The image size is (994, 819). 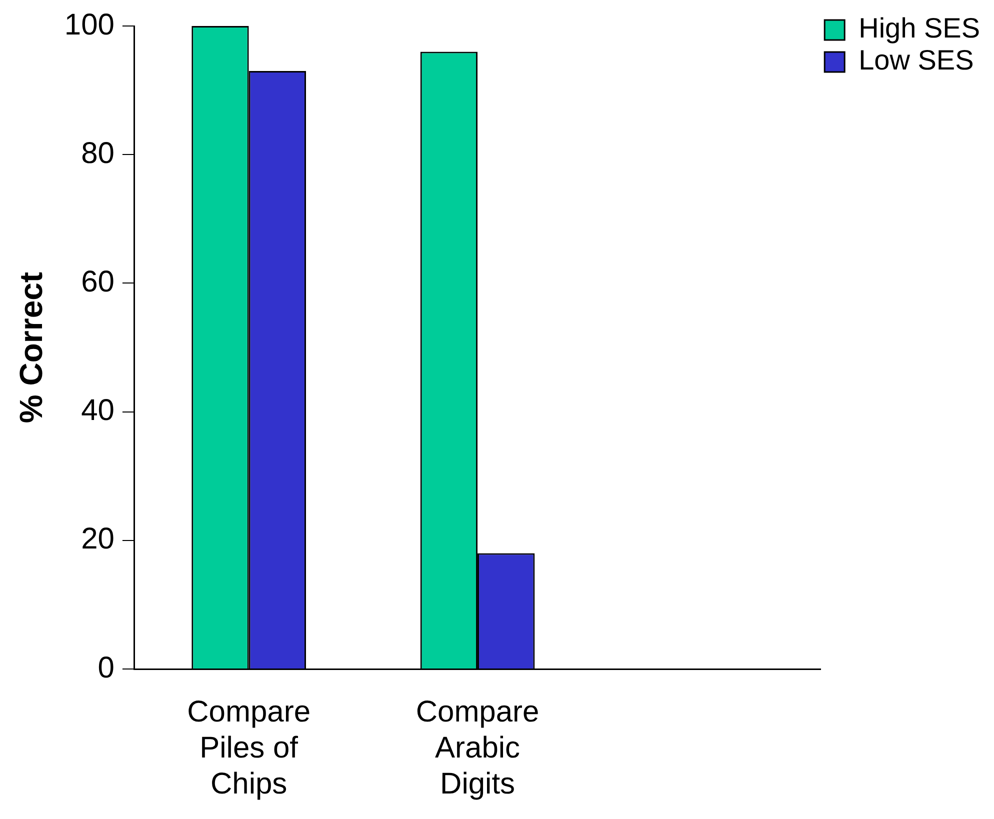 What do you see at coordinates (249, 747) in the screenshot?
I see `x-tick-label: Compare Piles of Chips` at bounding box center [249, 747].